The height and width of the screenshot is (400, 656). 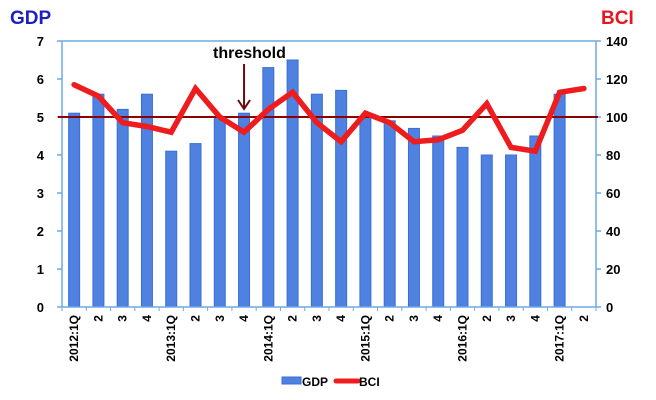 I want to click on left-tick-label: 2, so click(x=40, y=231).